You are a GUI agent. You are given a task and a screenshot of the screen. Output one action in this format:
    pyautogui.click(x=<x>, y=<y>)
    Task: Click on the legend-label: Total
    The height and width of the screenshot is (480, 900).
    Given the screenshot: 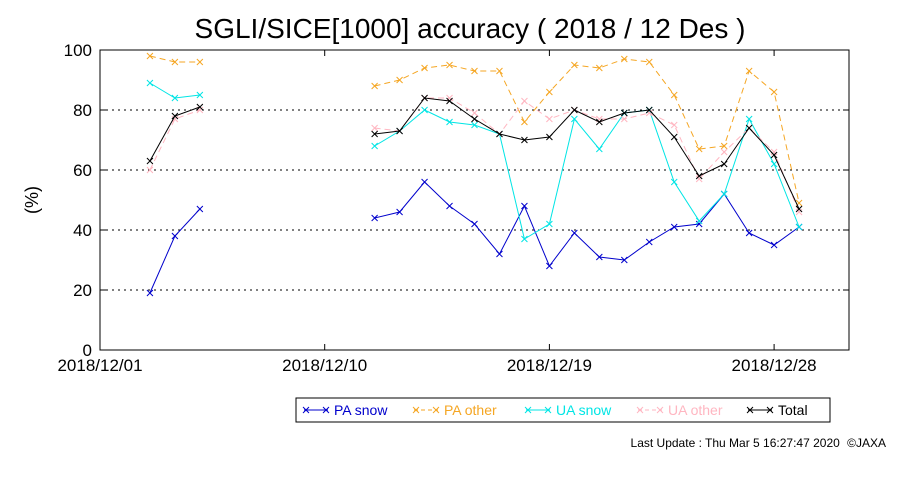 What is the action you would take?
    pyautogui.click(x=793, y=410)
    